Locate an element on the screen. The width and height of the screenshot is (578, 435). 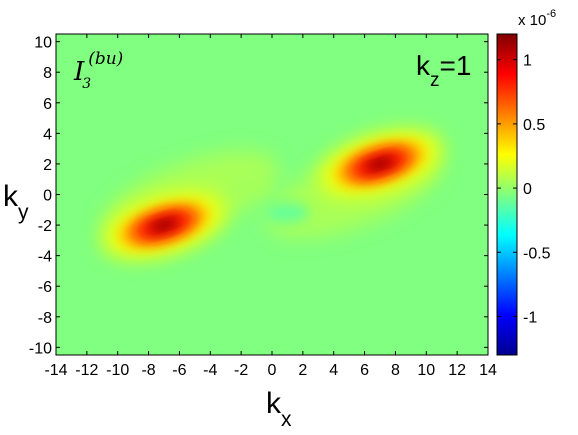
y-tick-label: 6 is located at coordinates (47, 104).